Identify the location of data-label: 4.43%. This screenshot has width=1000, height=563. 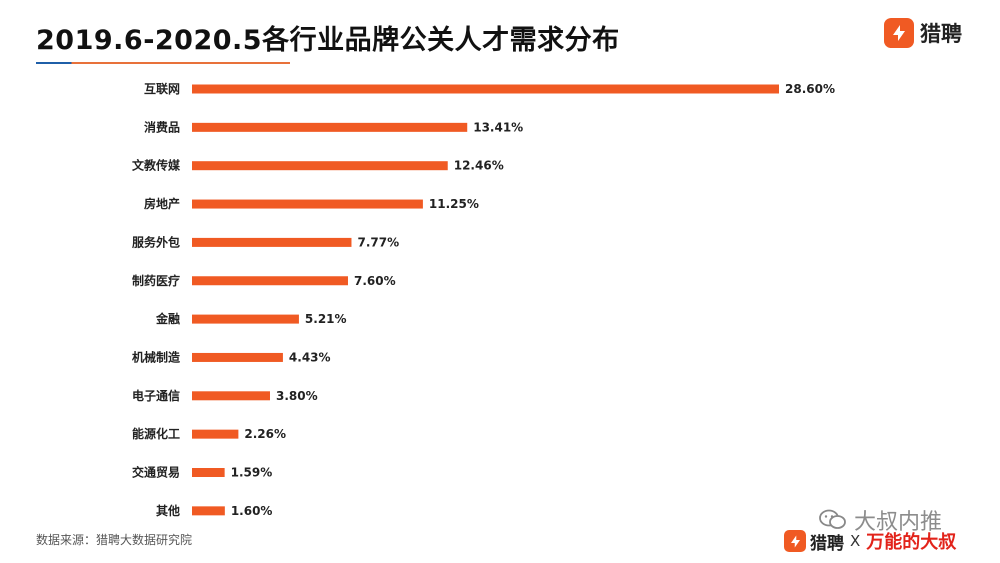
(310, 357).